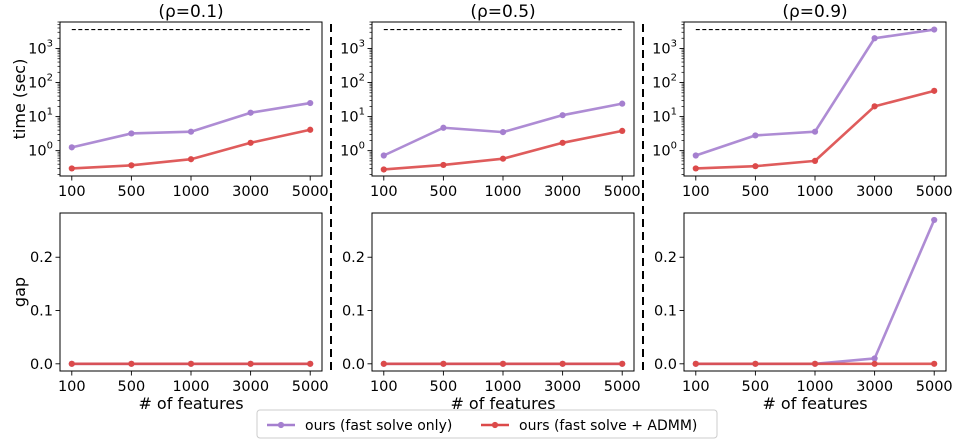 The height and width of the screenshot is (440, 953). What do you see at coordinates (352, 116) in the screenshot?
I see `y-tick-label: 10¹` at bounding box center [352, 116].